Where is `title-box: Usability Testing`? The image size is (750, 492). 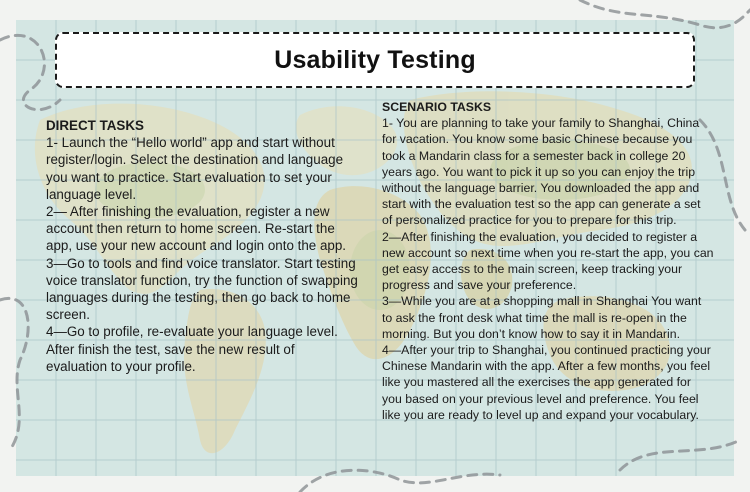
title-box: Usability Testing is located at coordinates (375, 60).